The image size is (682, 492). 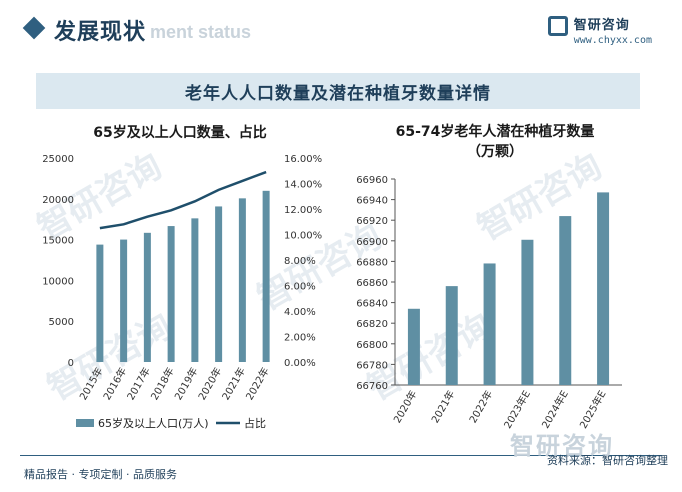 I want to click on y-right-tick-label: 16.00%, so click(x=303, y=159).